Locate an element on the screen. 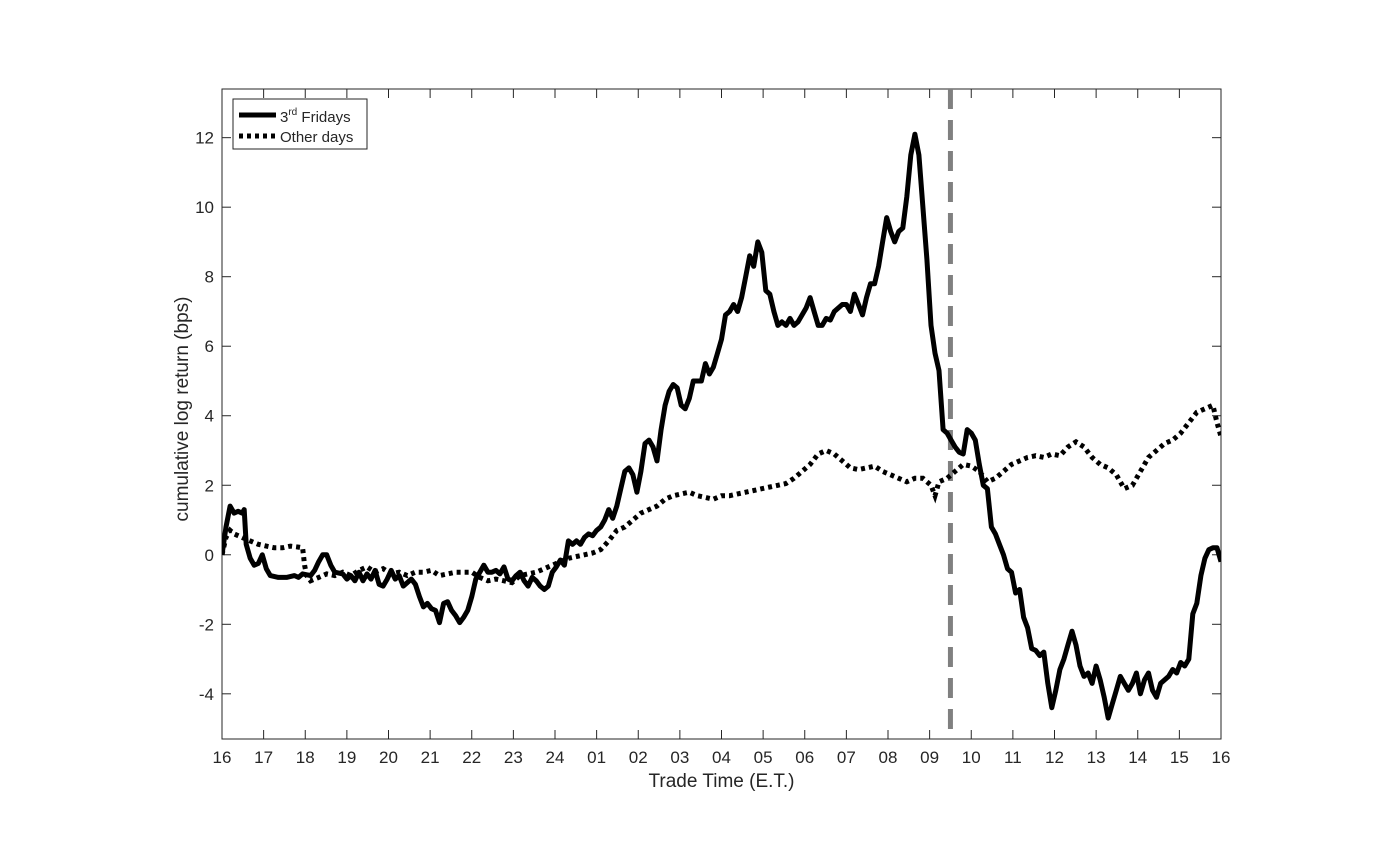  x-tick-label: 12 is located at coordinates (1054, 757).